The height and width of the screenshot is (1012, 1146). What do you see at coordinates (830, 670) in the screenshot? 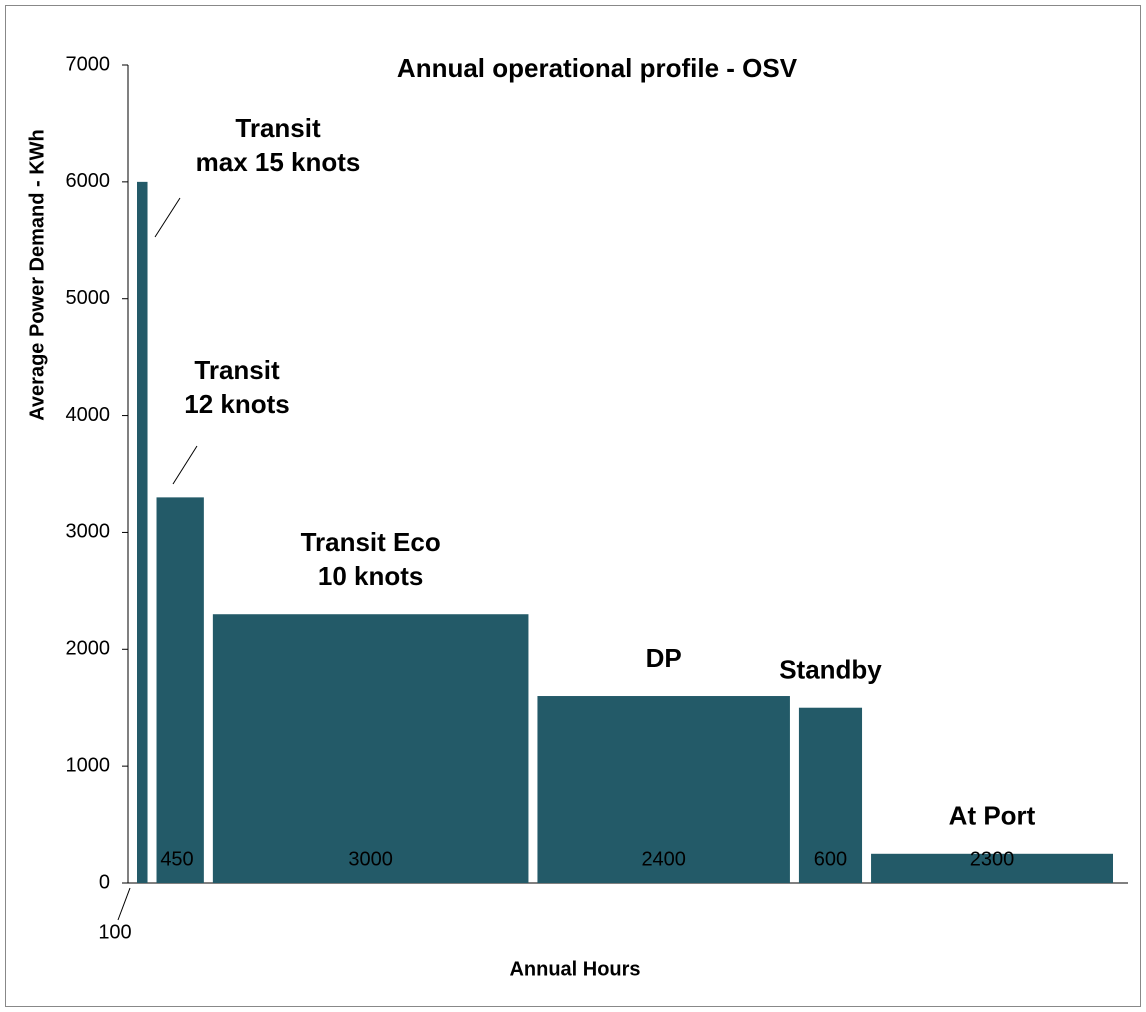
I see `category-label: Standby` at bounding box center [830, 670].